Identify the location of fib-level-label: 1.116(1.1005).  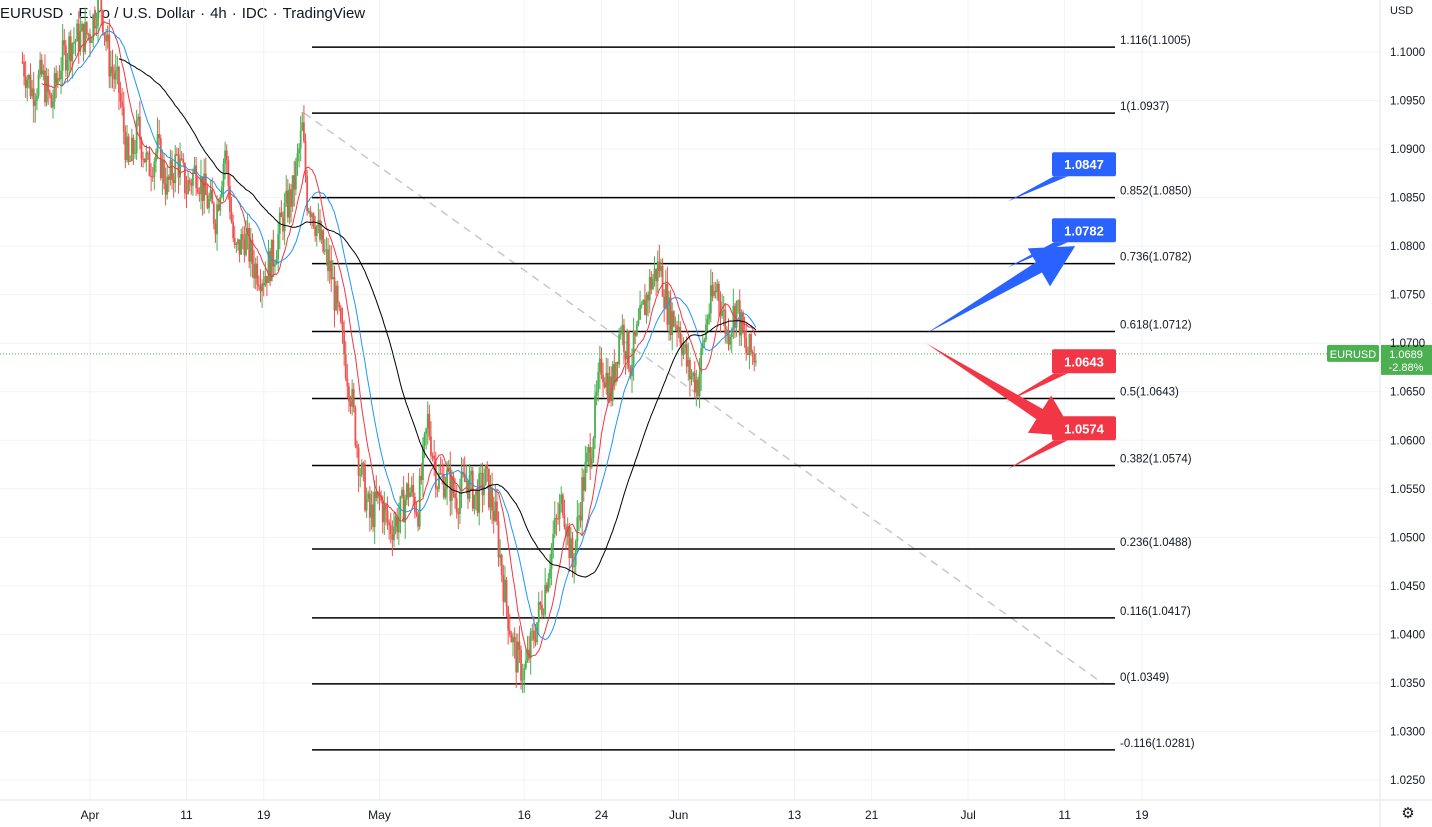
(1155, 41).